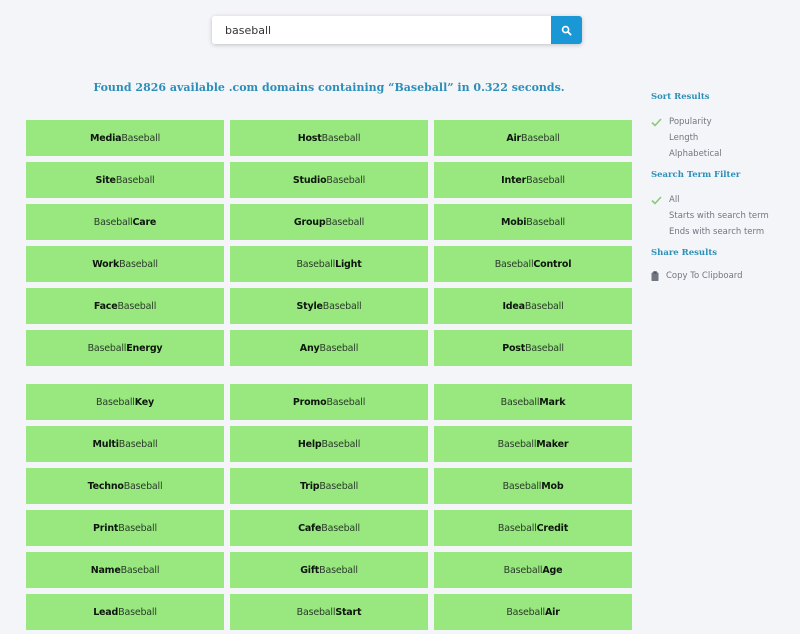 The image size is (800, 634). I want to click on domain-result: Baseball Maker, so click(533, 444).